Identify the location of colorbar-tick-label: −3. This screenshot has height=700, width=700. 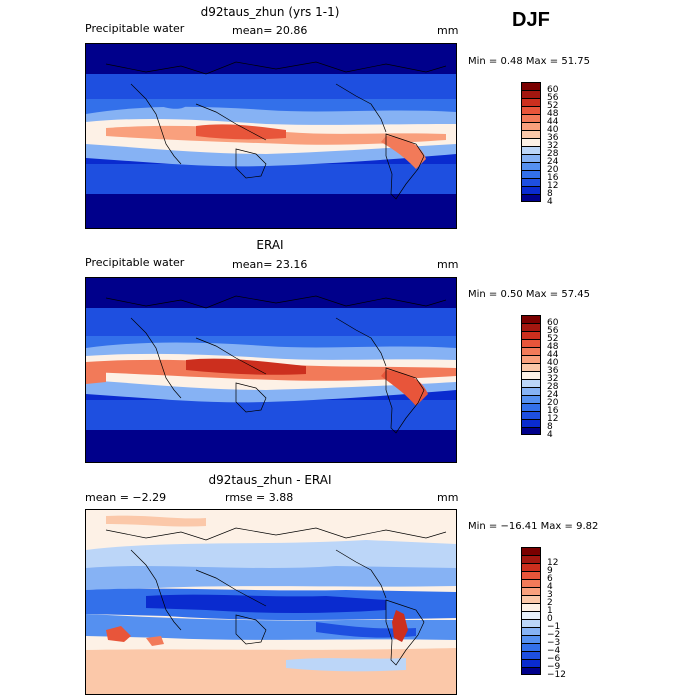
(554, 643).